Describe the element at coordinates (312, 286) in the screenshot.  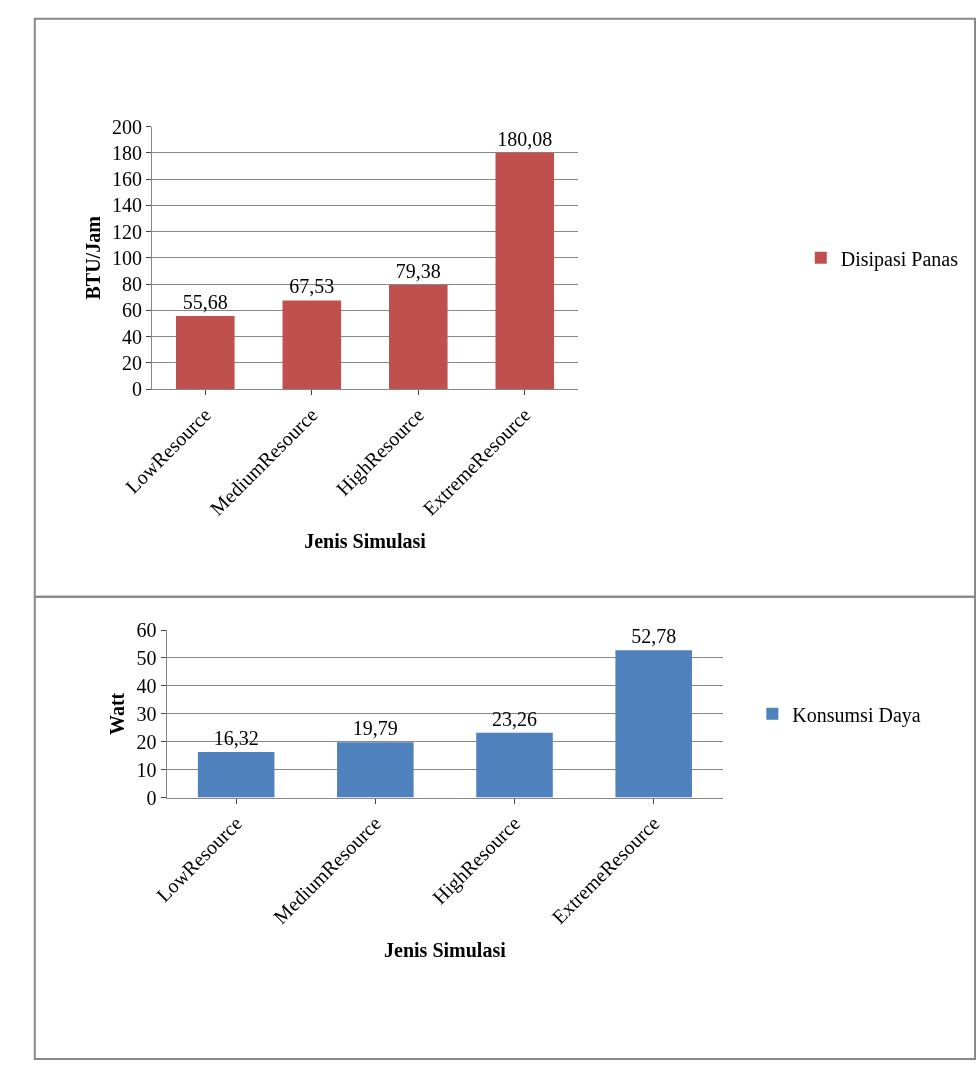
I see `text: 67,53` at that location.